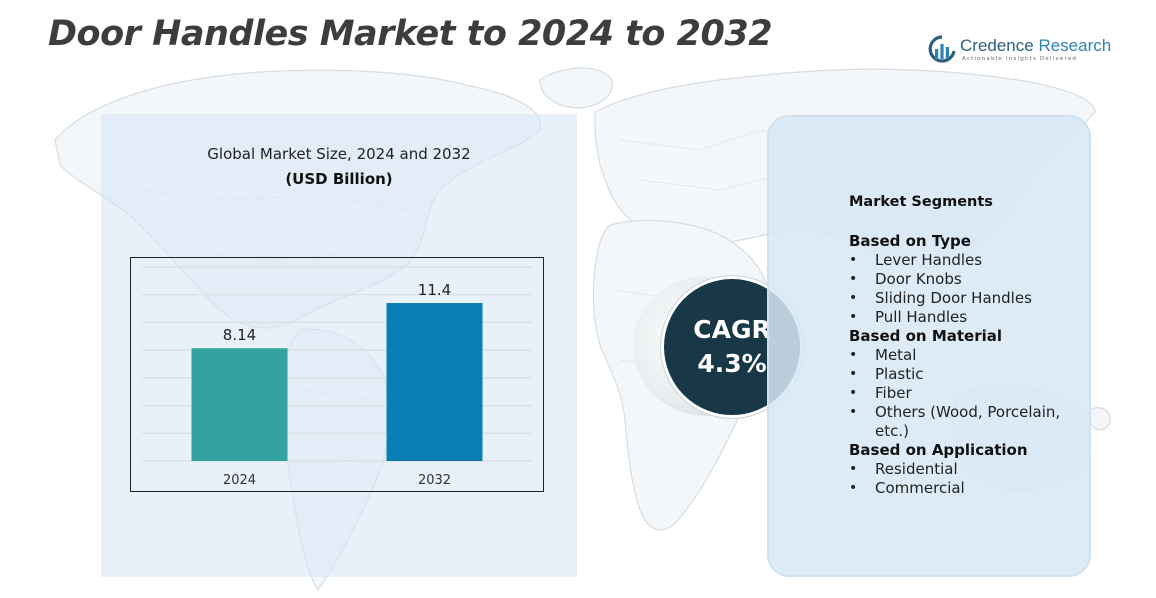 Image resolution: width=1156 pixels, height=598 pixels. Describe the element at coordinates (910, 241) in the screenshot. I see `segment-heading-type: Based on Type` at that location.